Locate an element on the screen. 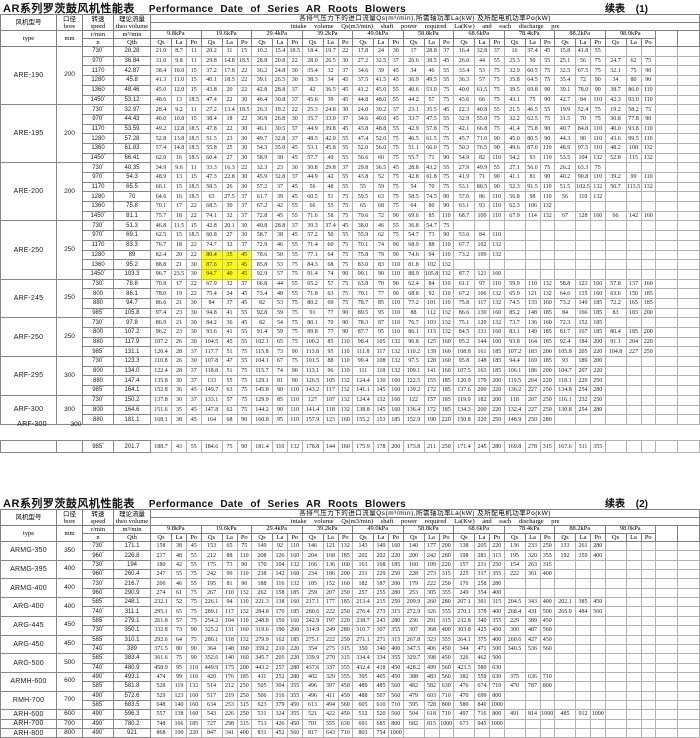  data-cell: 42.7 is located at coordinates (565, 100).